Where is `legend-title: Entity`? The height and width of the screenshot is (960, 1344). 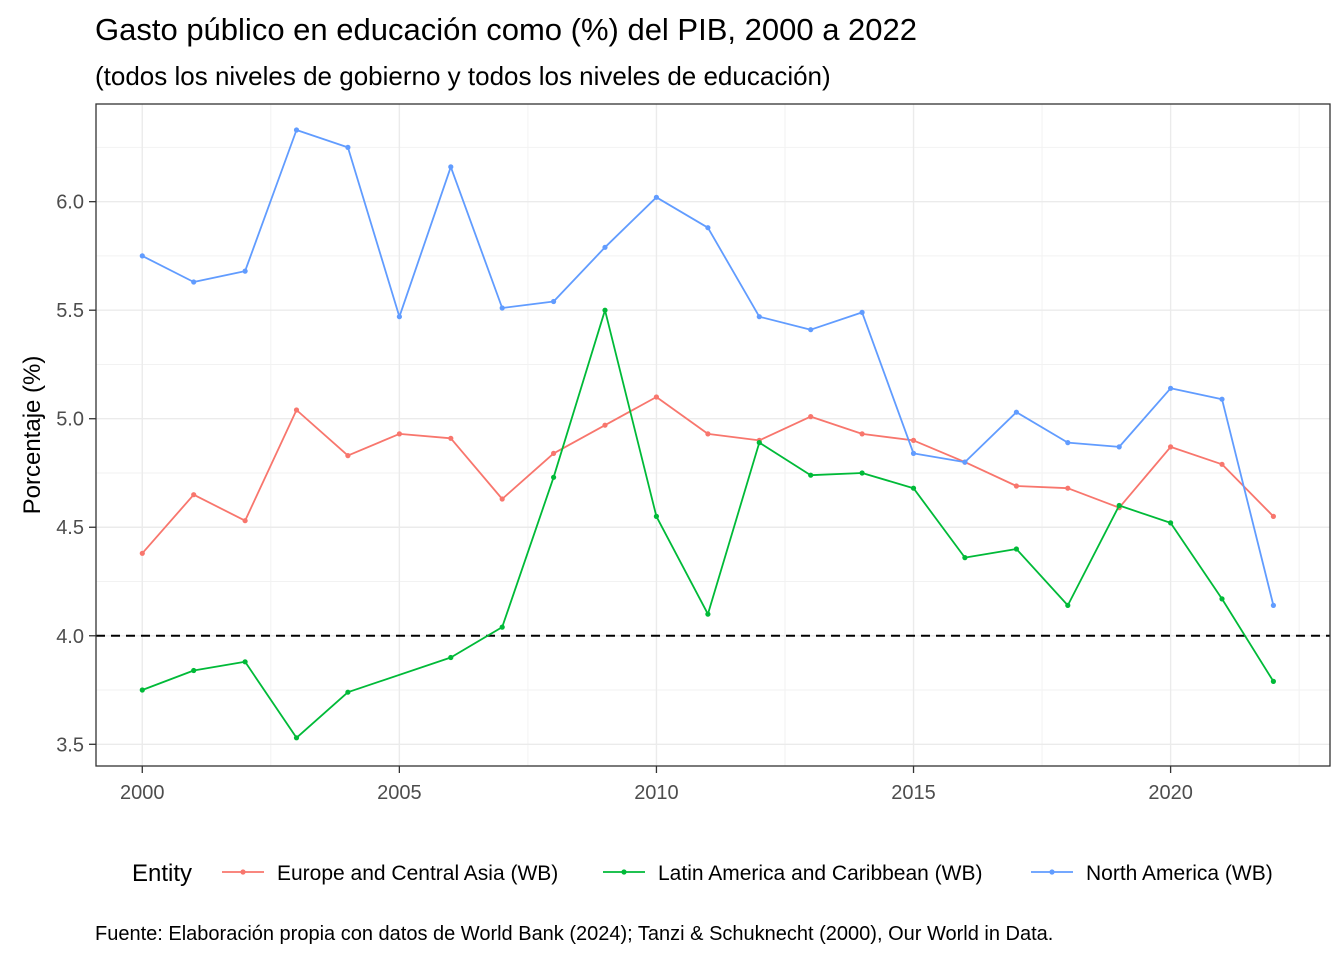 legend-title: Entity is located at coordinates (162, 873).